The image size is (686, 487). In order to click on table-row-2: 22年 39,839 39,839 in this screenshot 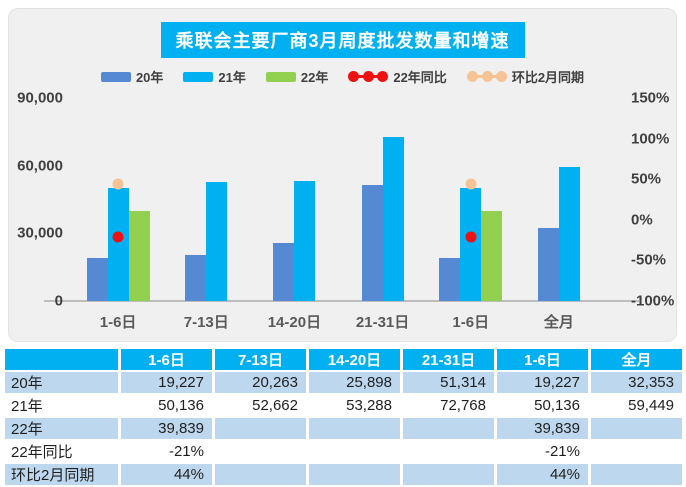, I will do `click(343, 428)`.